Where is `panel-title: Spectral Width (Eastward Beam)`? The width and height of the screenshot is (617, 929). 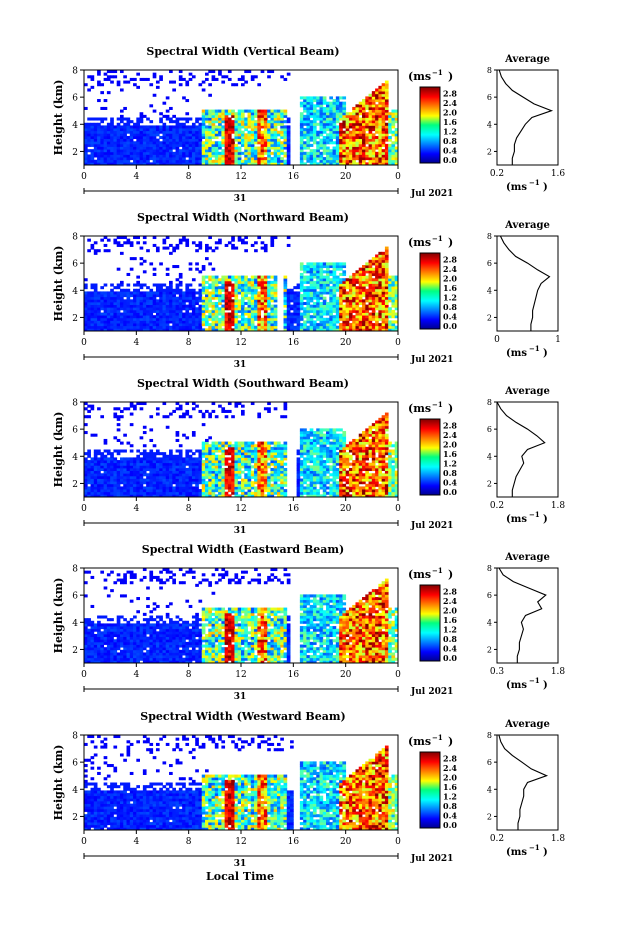 panel-title: Spectral Width (Eastward Beam) is located at coordinates (243, 549).